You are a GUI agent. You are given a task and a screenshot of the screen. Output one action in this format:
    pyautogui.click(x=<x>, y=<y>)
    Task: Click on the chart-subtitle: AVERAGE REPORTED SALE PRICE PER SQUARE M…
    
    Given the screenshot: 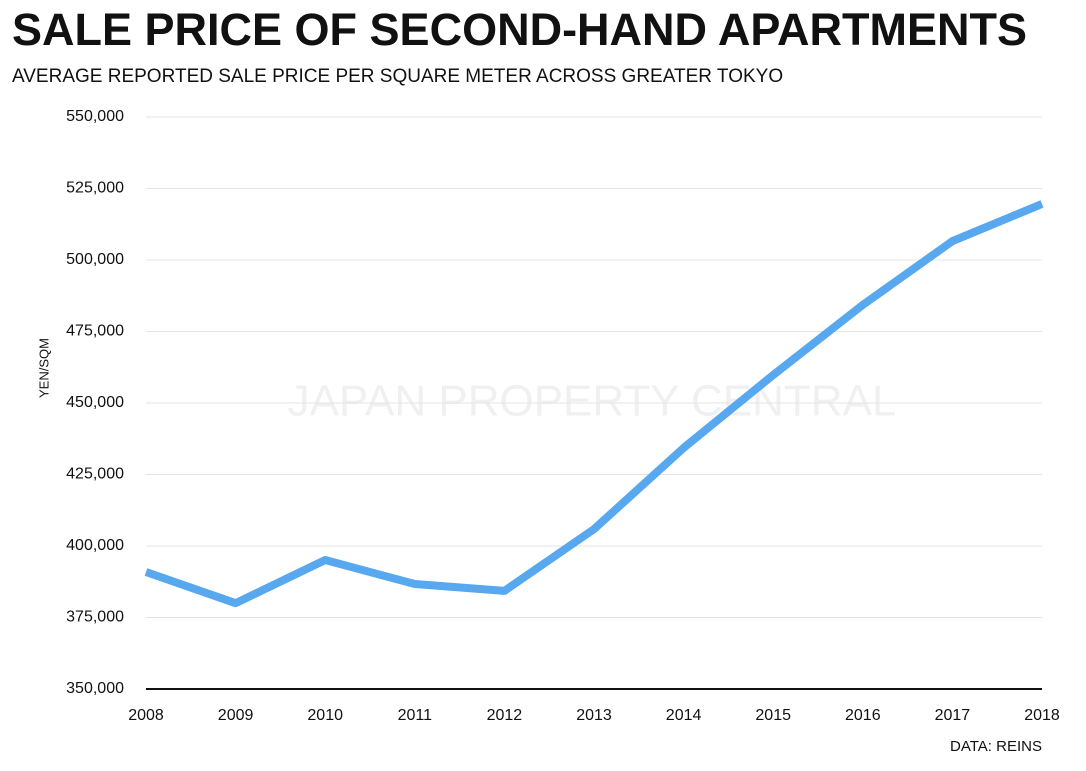 What is the action you would take?
    pyautogui.click(x=397, y=76)
    